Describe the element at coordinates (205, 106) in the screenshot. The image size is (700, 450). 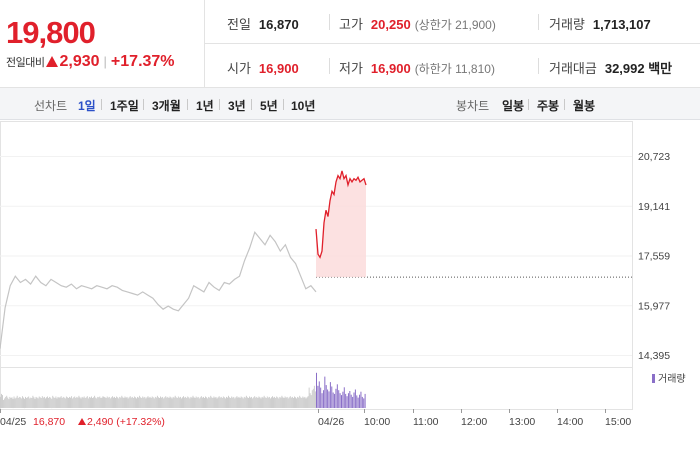
I see `period-1y-tab: 1년` at that location.